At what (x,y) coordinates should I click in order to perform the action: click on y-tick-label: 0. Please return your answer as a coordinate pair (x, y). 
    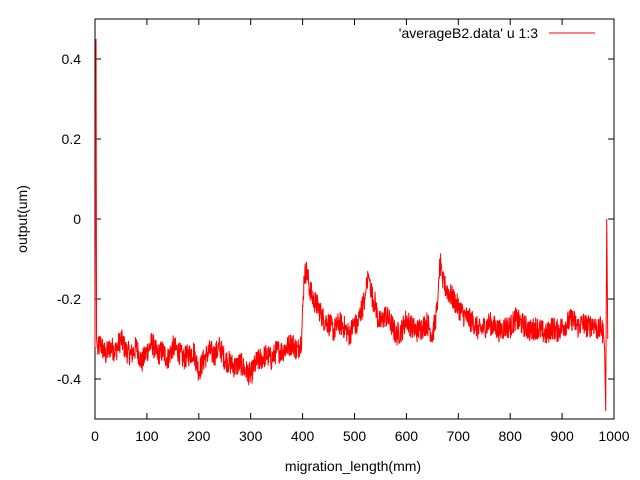
    Looking at the image, I should click on (77, 219).